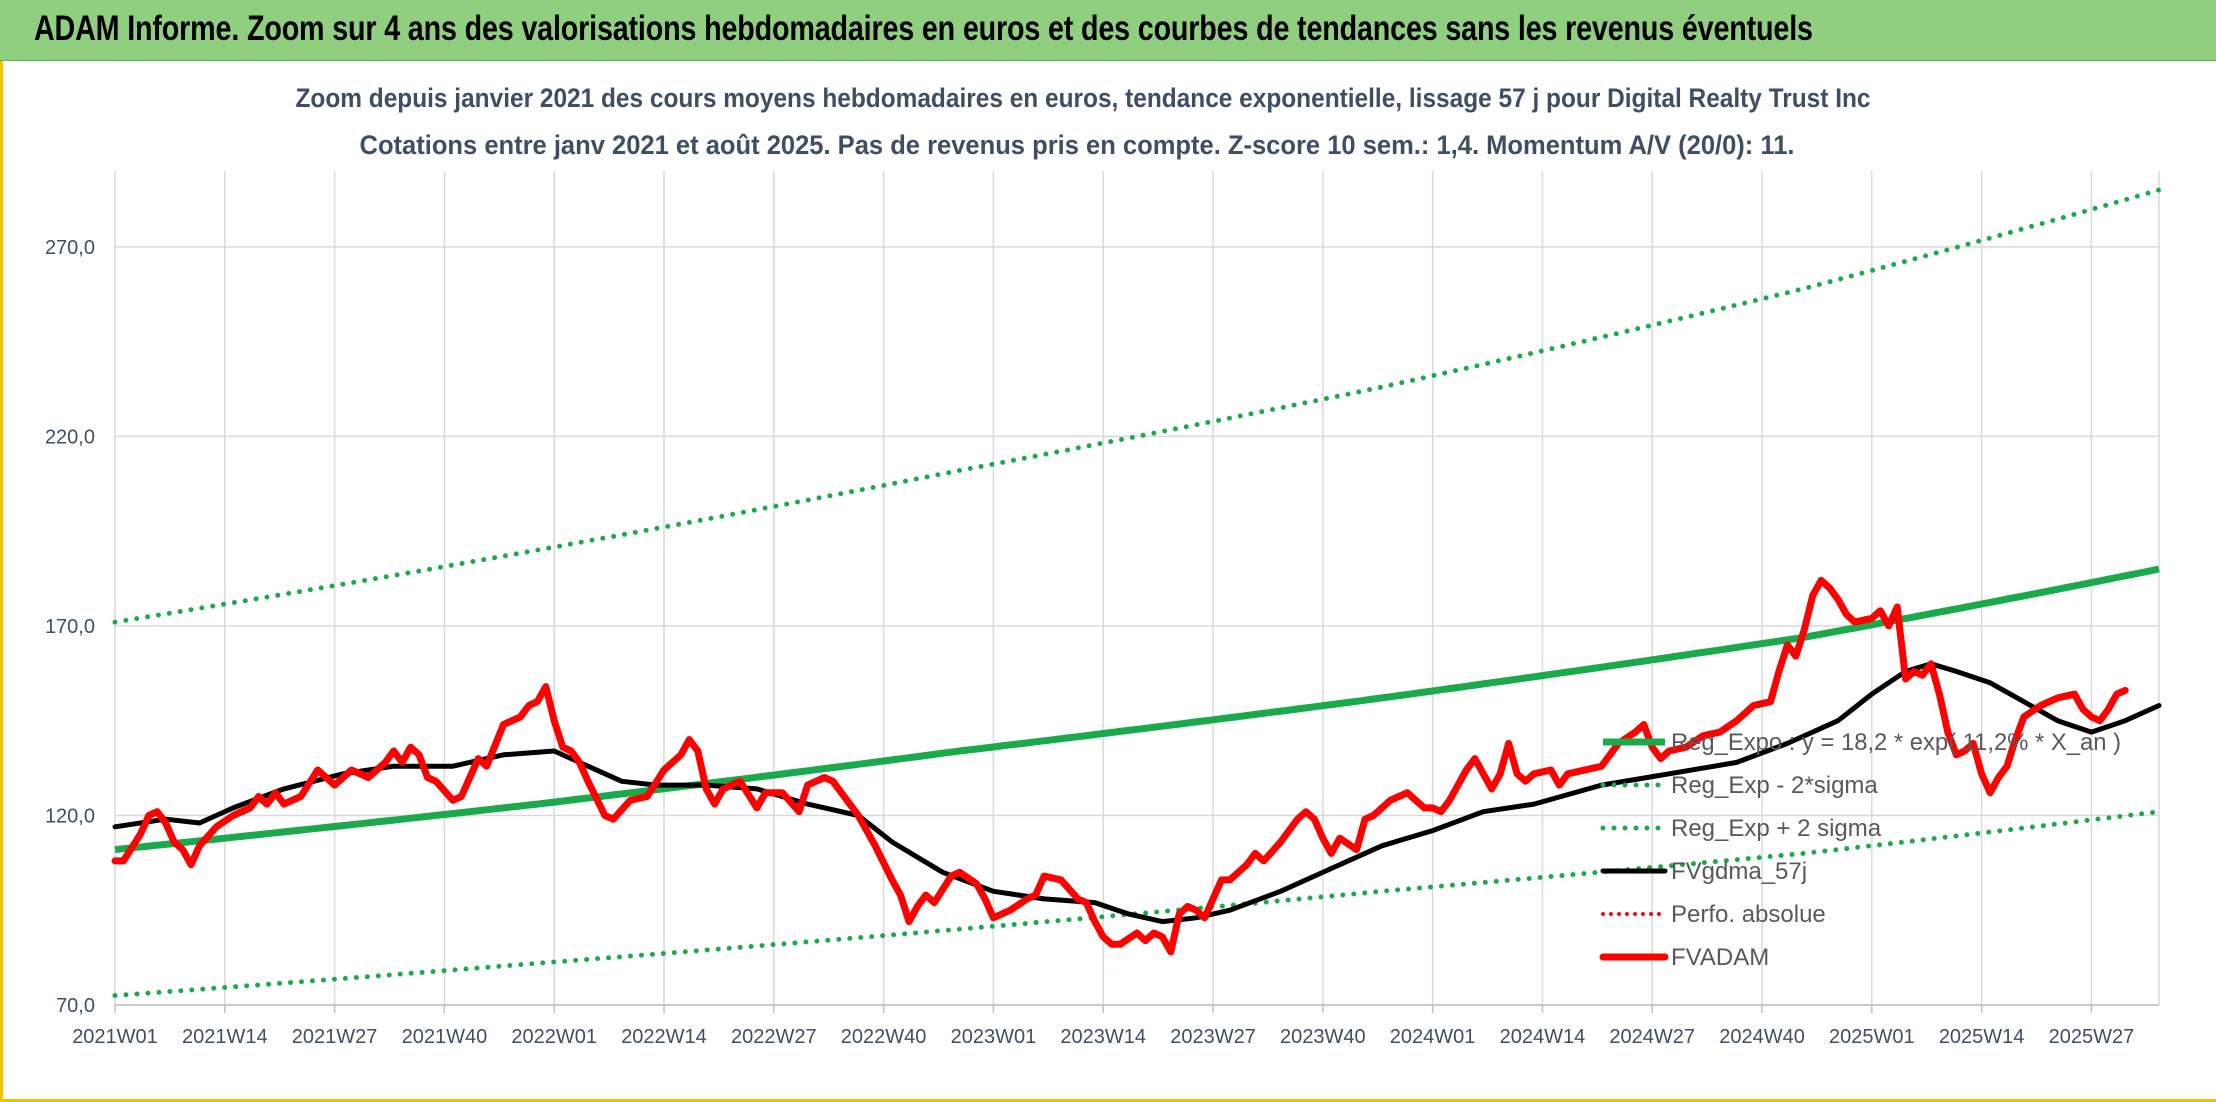  I want to click on x-tick-label: 2025W01, so click(1872, 1037).